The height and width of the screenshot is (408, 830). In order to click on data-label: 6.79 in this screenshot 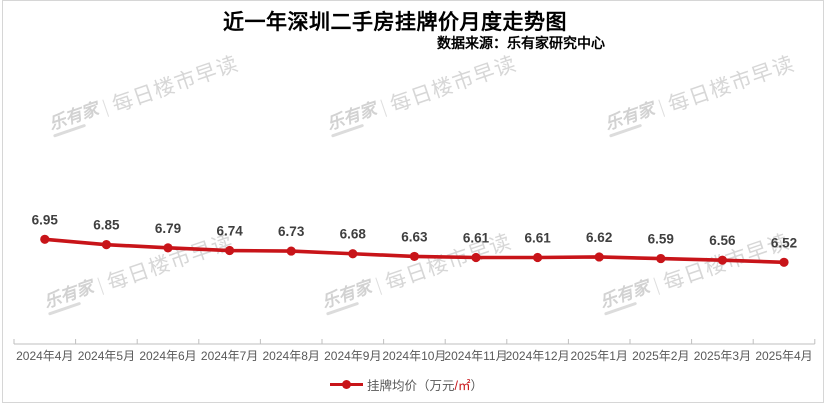, I will do `click(168, 228)`.